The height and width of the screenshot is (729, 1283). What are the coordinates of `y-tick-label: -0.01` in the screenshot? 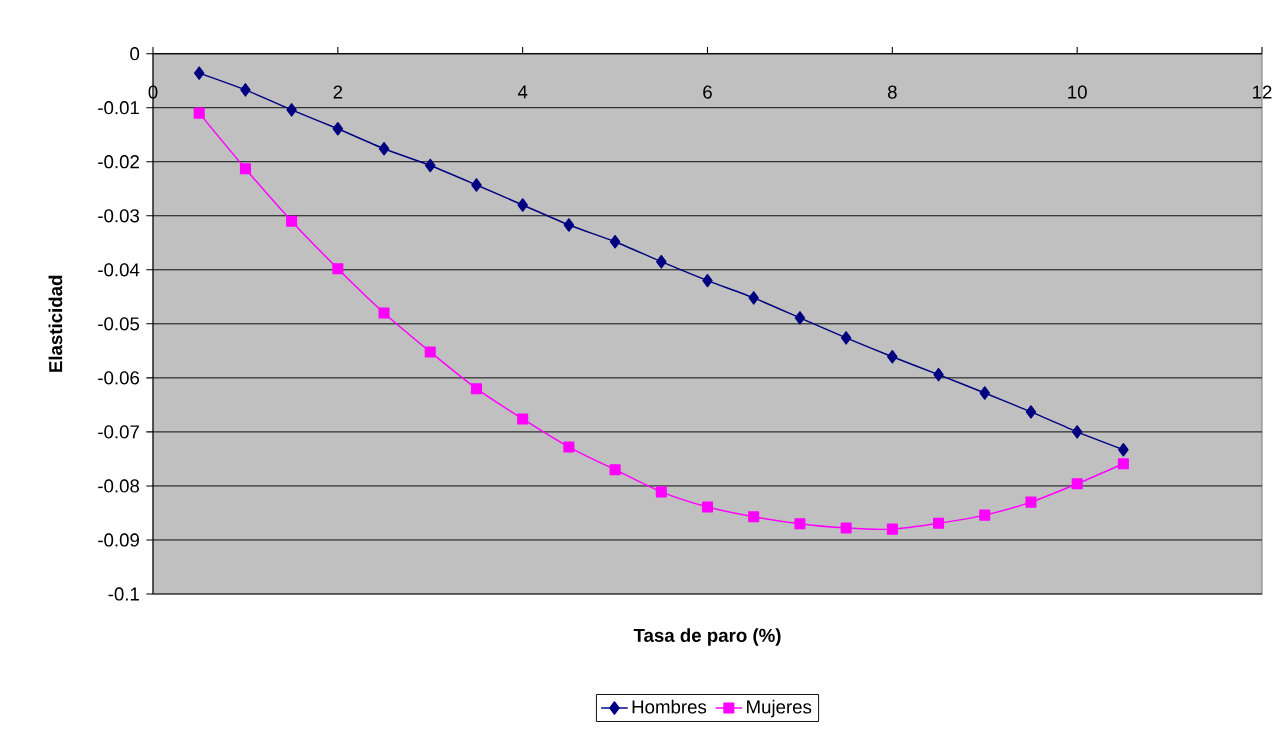 It's located at (118, 108).